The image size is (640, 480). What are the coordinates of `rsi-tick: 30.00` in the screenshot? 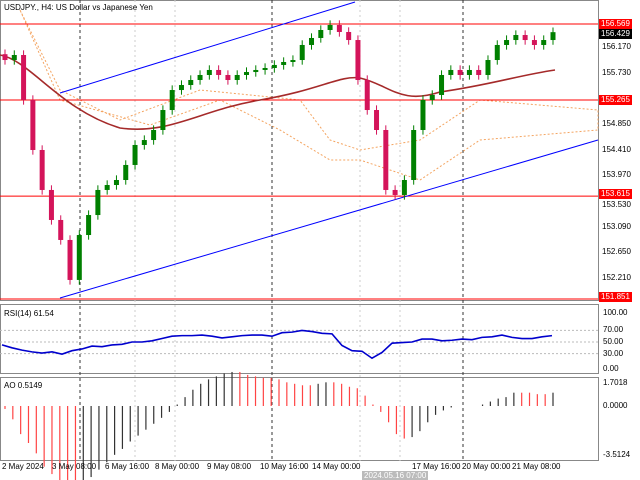 It's located at (613, 353).